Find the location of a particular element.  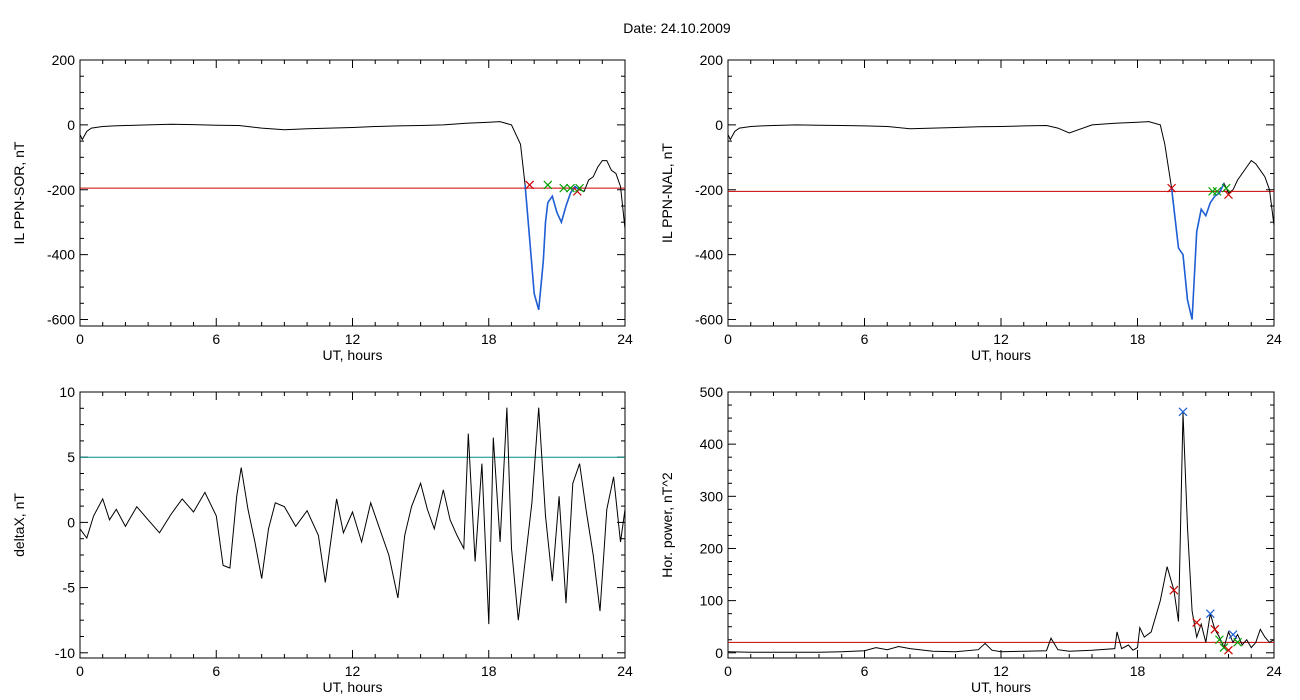

y-tick-label: 400 is located at coordinates (712, 444).